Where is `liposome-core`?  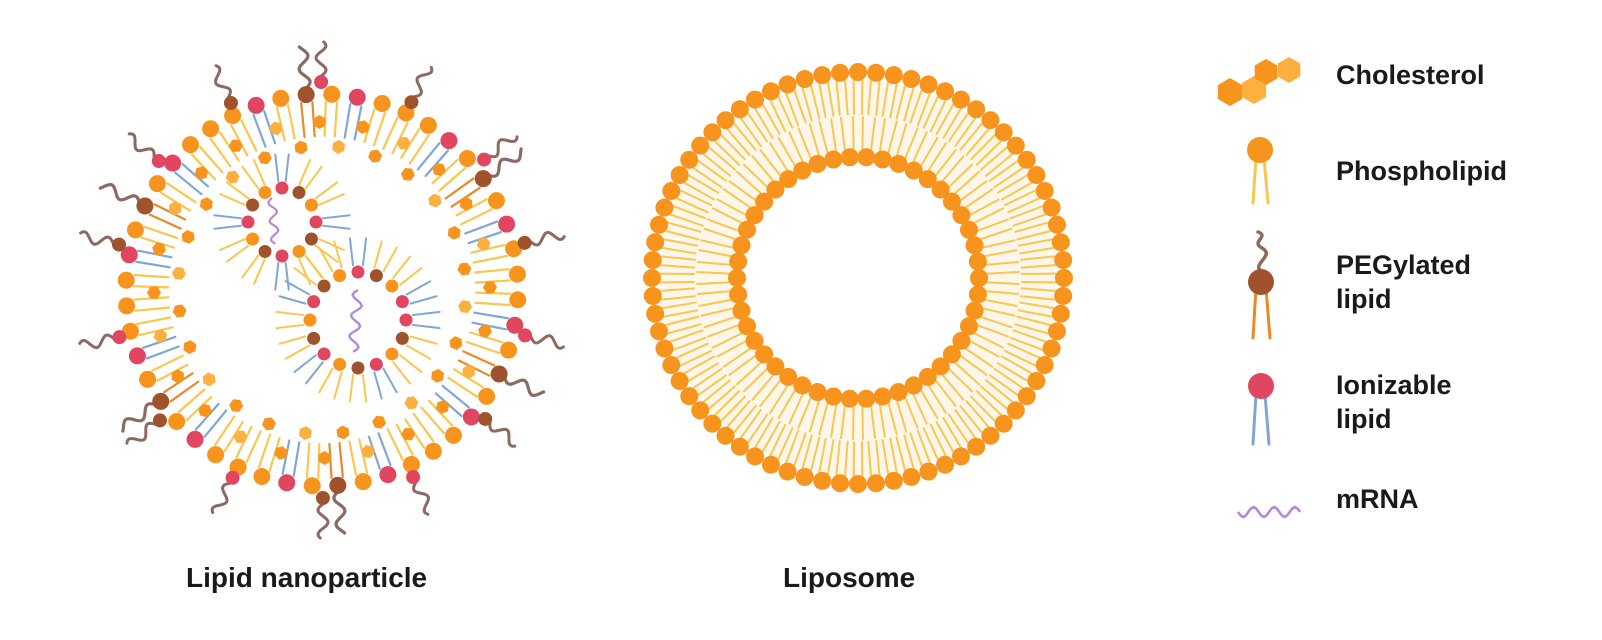
liposome-core is located at coordinates (858, 278).